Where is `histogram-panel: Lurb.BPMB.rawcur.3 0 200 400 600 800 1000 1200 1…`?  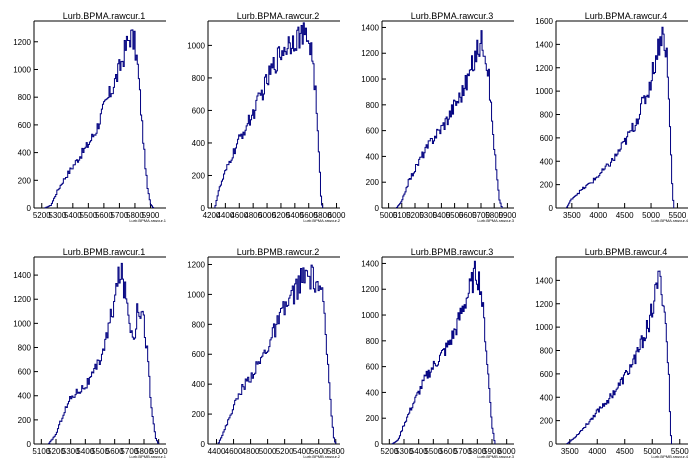 histogram-panel: Lurb.BPMB.rawcur.3 0 200 400 600 800 1000 1200 1… is located at coordinates (435, 354).